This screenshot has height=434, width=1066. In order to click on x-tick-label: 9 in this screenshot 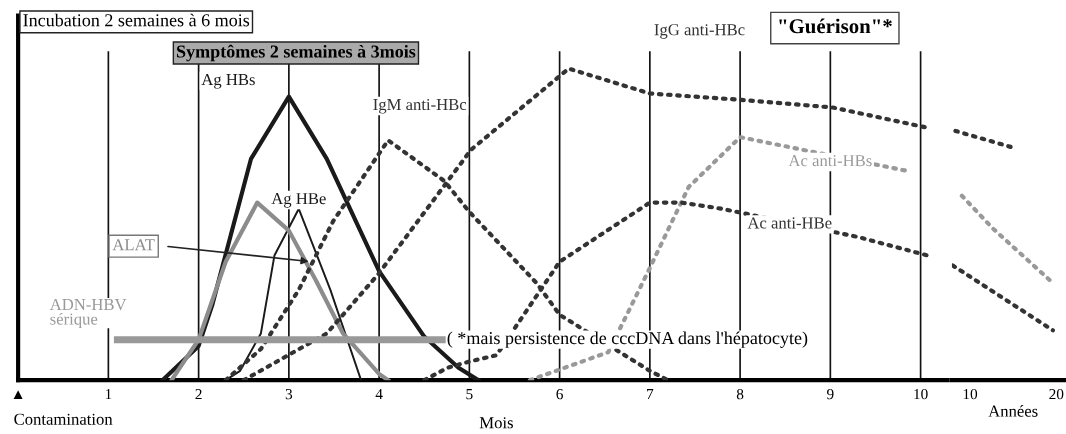, I will do `click(830, 394)`.